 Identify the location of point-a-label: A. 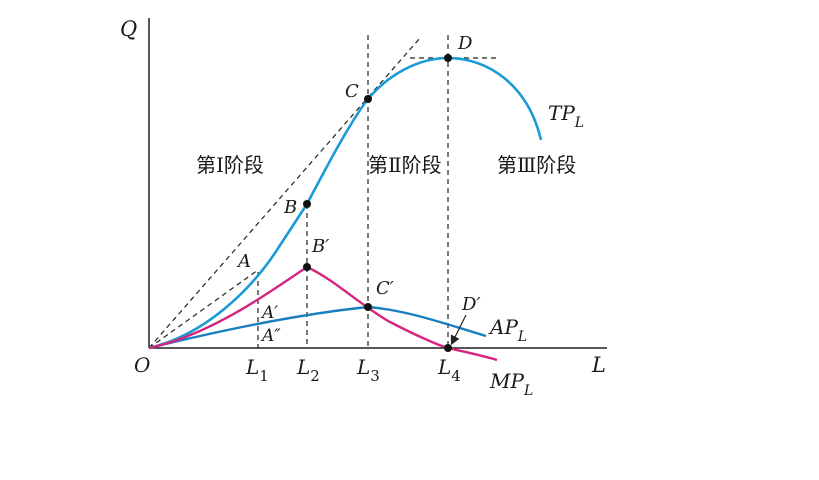
(243, 261).